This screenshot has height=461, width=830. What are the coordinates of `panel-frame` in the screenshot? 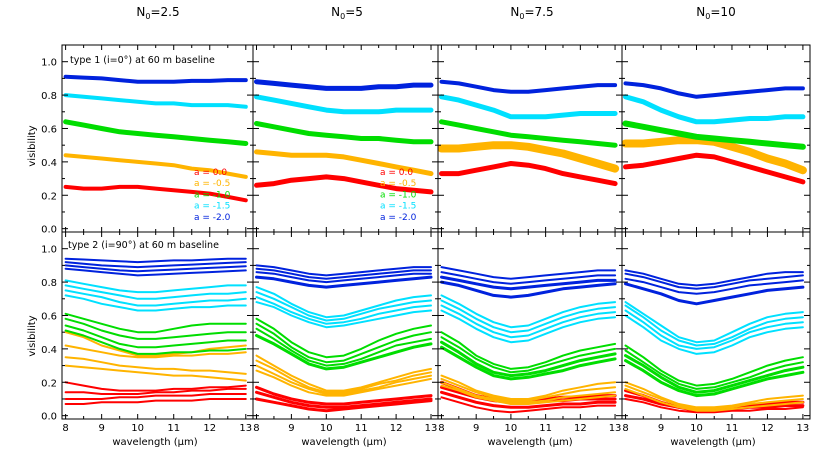 It's located at (716, 325).